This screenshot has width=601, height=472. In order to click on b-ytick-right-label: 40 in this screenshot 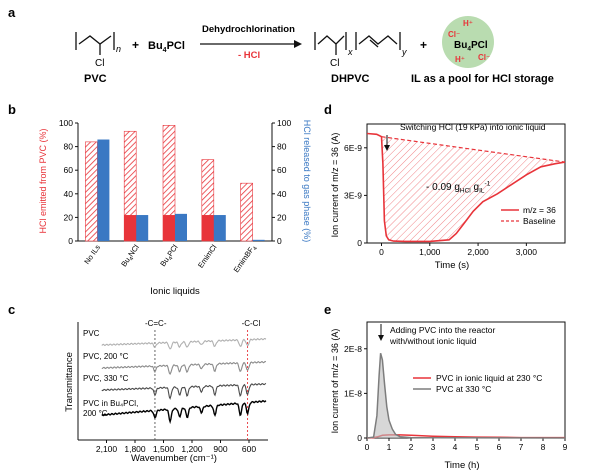, I will do `click(282, 194)`.